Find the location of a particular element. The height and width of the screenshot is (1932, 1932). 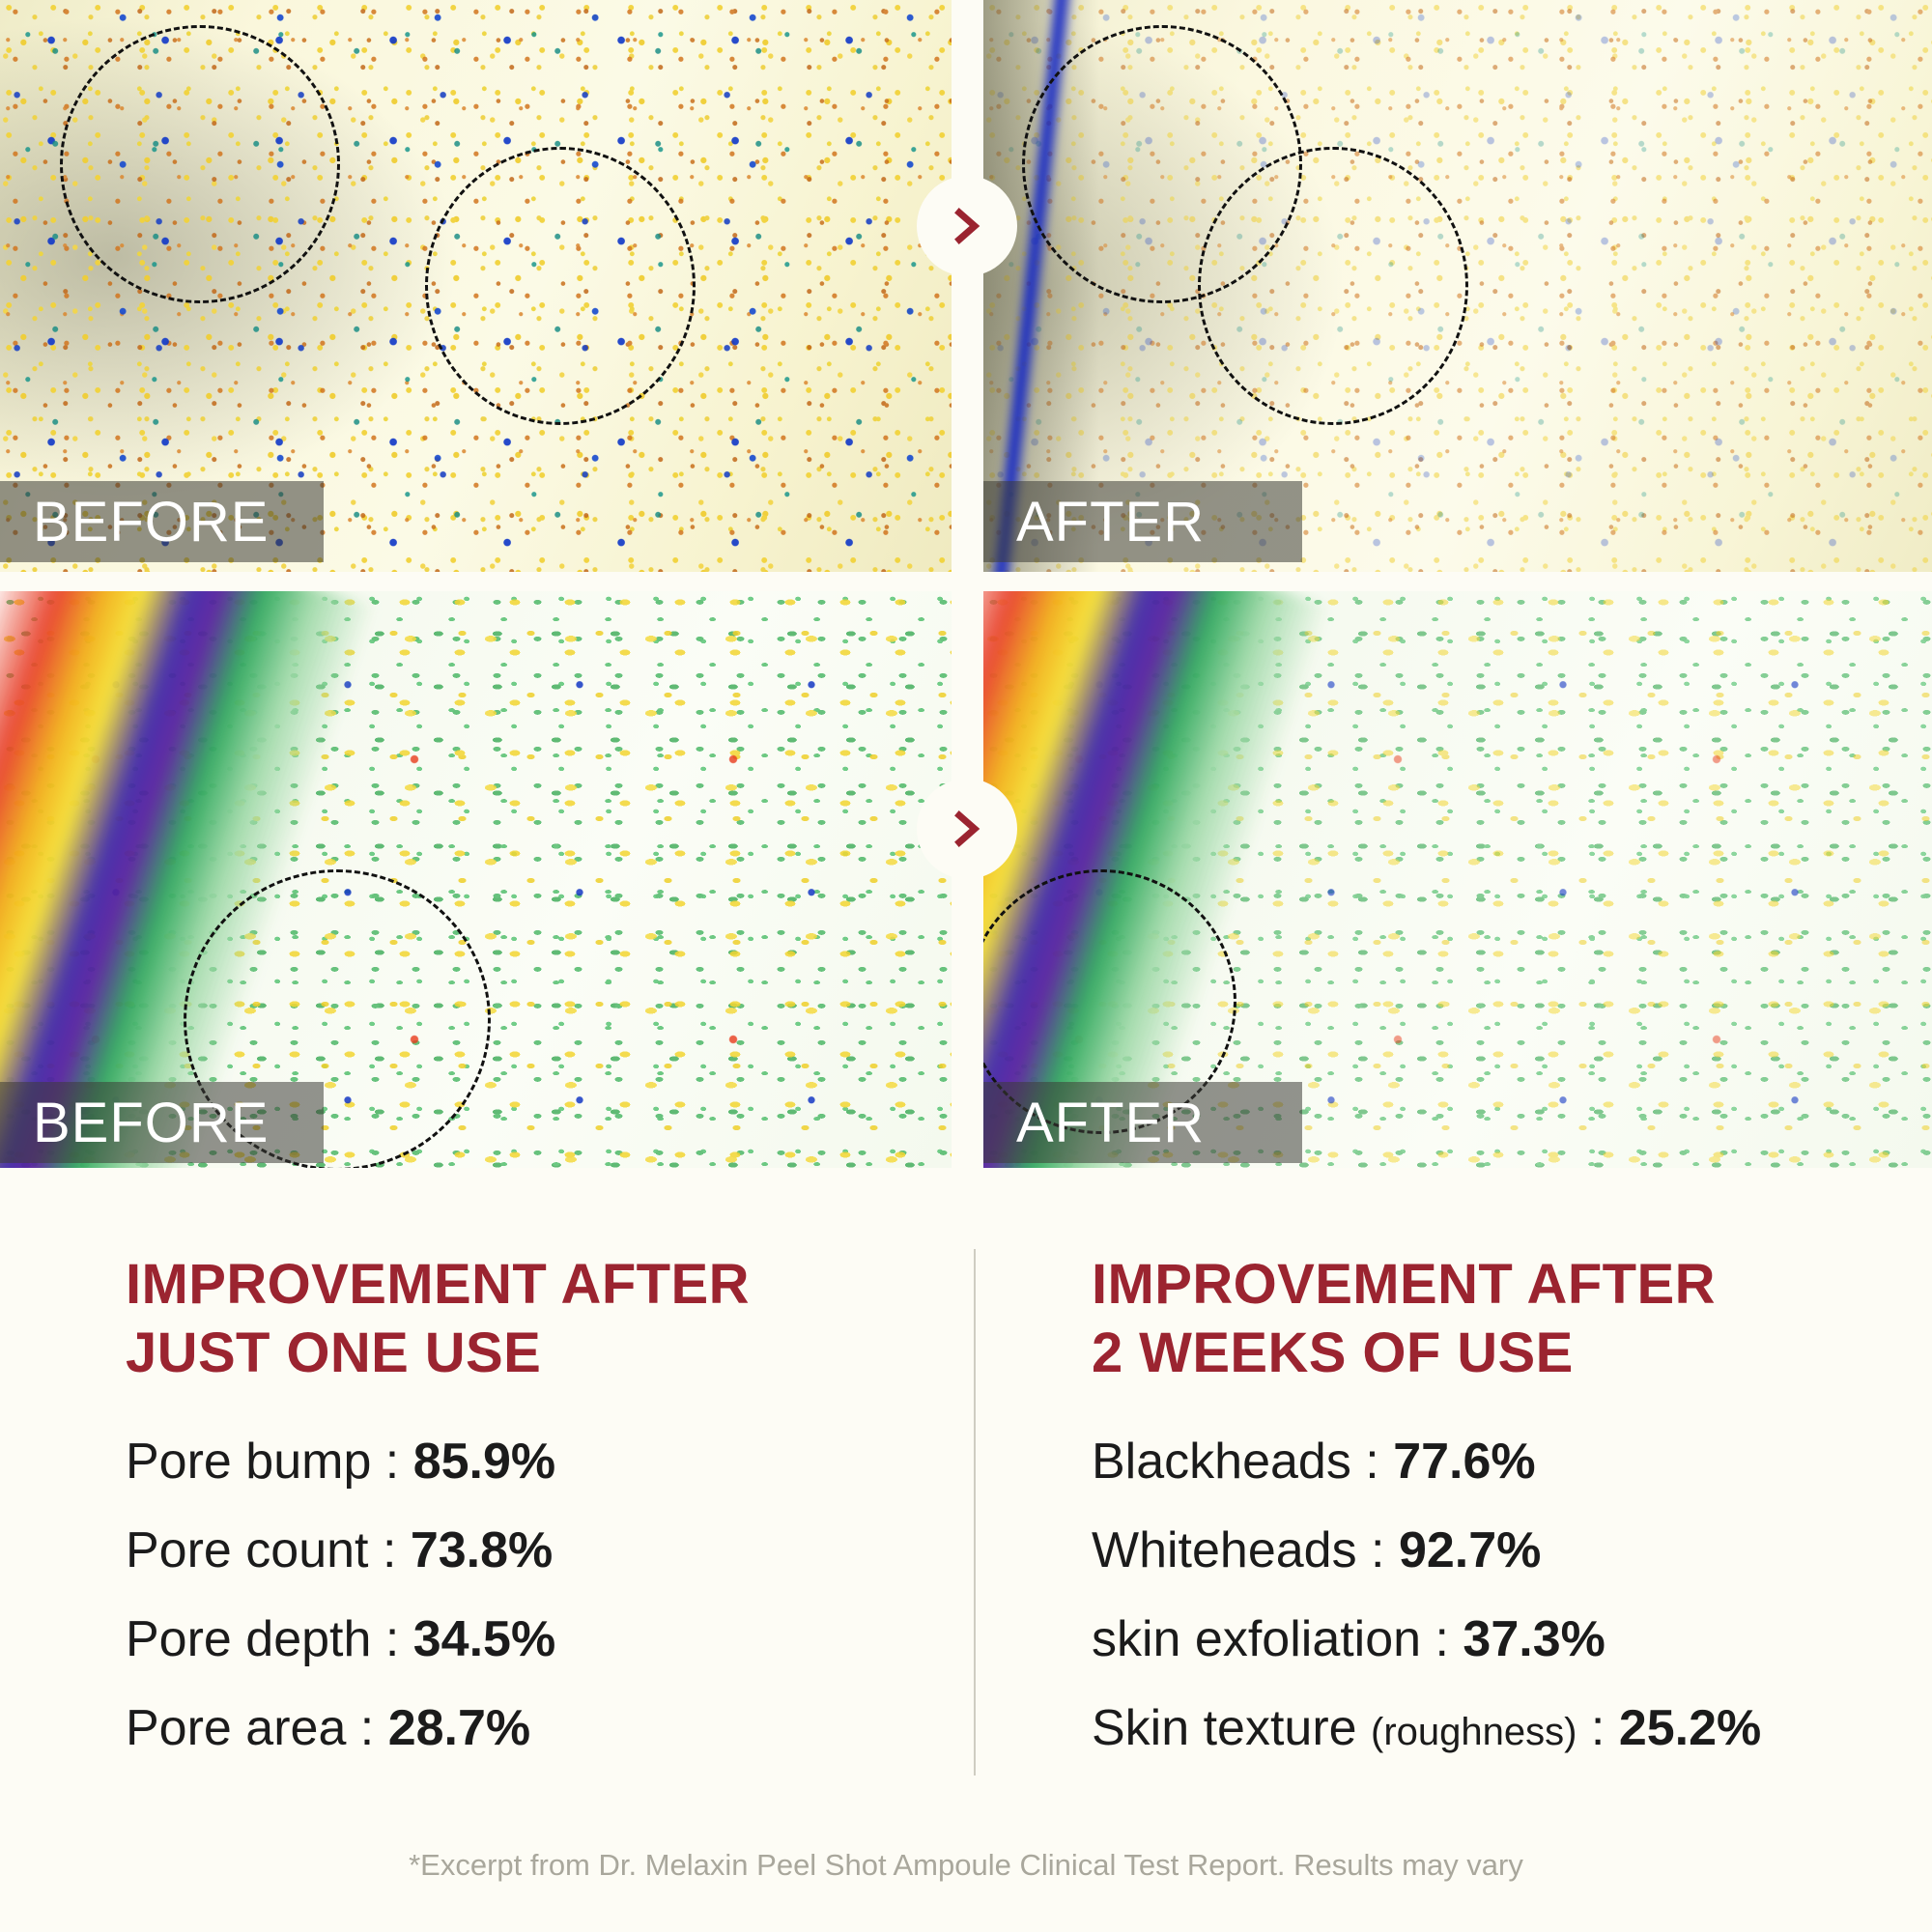

stat-value: 25.2% is located at coordinates (1690, 1727).